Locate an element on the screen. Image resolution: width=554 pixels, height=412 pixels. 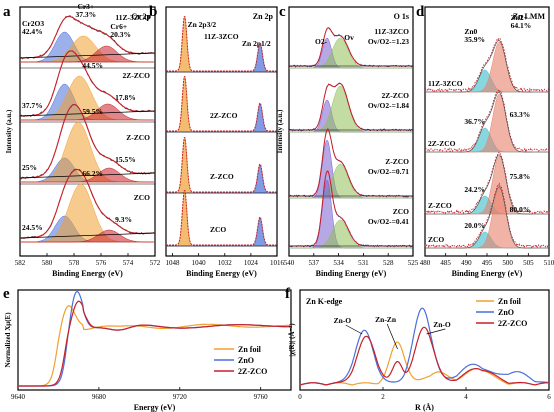
peak-percentage: 37.3% is located at coordinates (85, 14).